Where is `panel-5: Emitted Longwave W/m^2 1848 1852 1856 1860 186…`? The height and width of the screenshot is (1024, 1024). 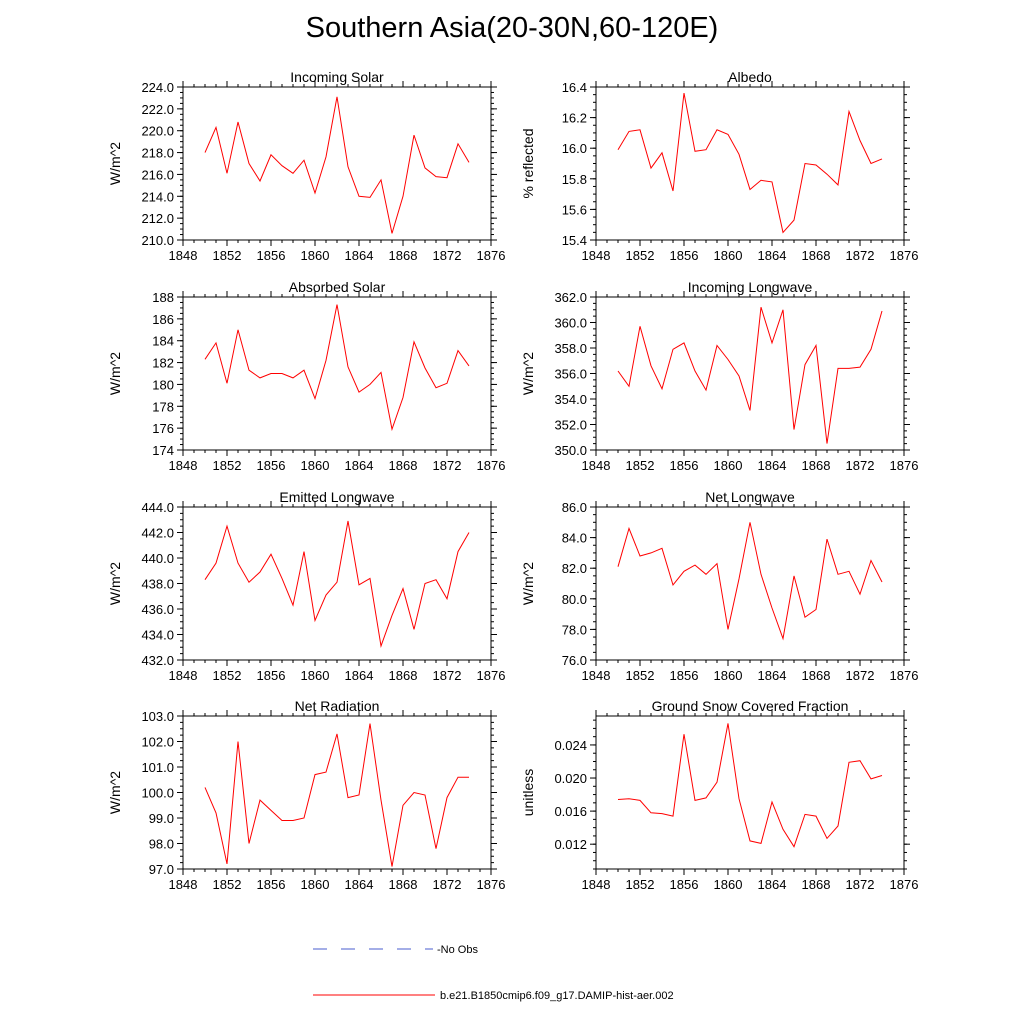
panel-5: Emitted Longwave W/m^2 1848 1852 1856 1860 186… is located at coordinates (306, 586).